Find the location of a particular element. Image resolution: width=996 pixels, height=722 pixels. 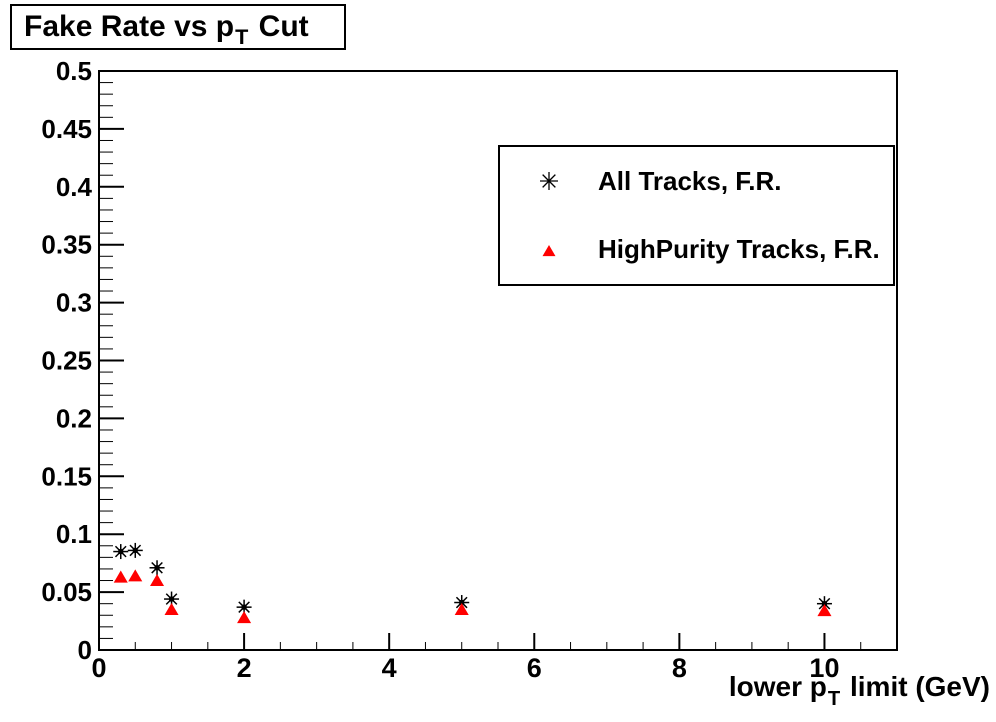

legend-label: HighPurity Tracks, F.R. is located at coordinates (739, 249).